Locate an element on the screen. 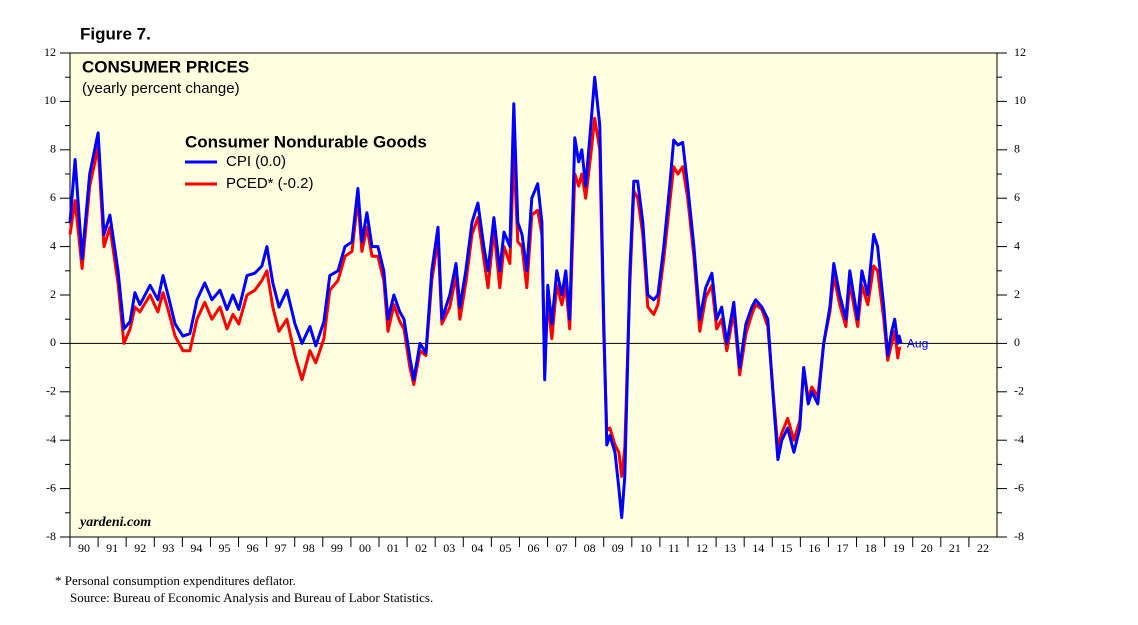 Image resolution: width=1138 pixels, height=625 pixels. x-tick-label: 99 is located at coordinates (337, 548).